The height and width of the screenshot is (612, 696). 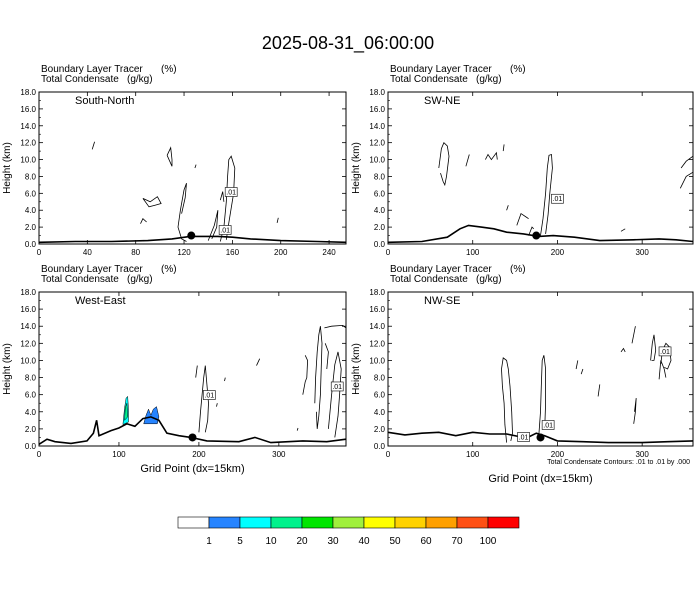 I want to click on x-tick-label: 300, so click(x=279, y=454).